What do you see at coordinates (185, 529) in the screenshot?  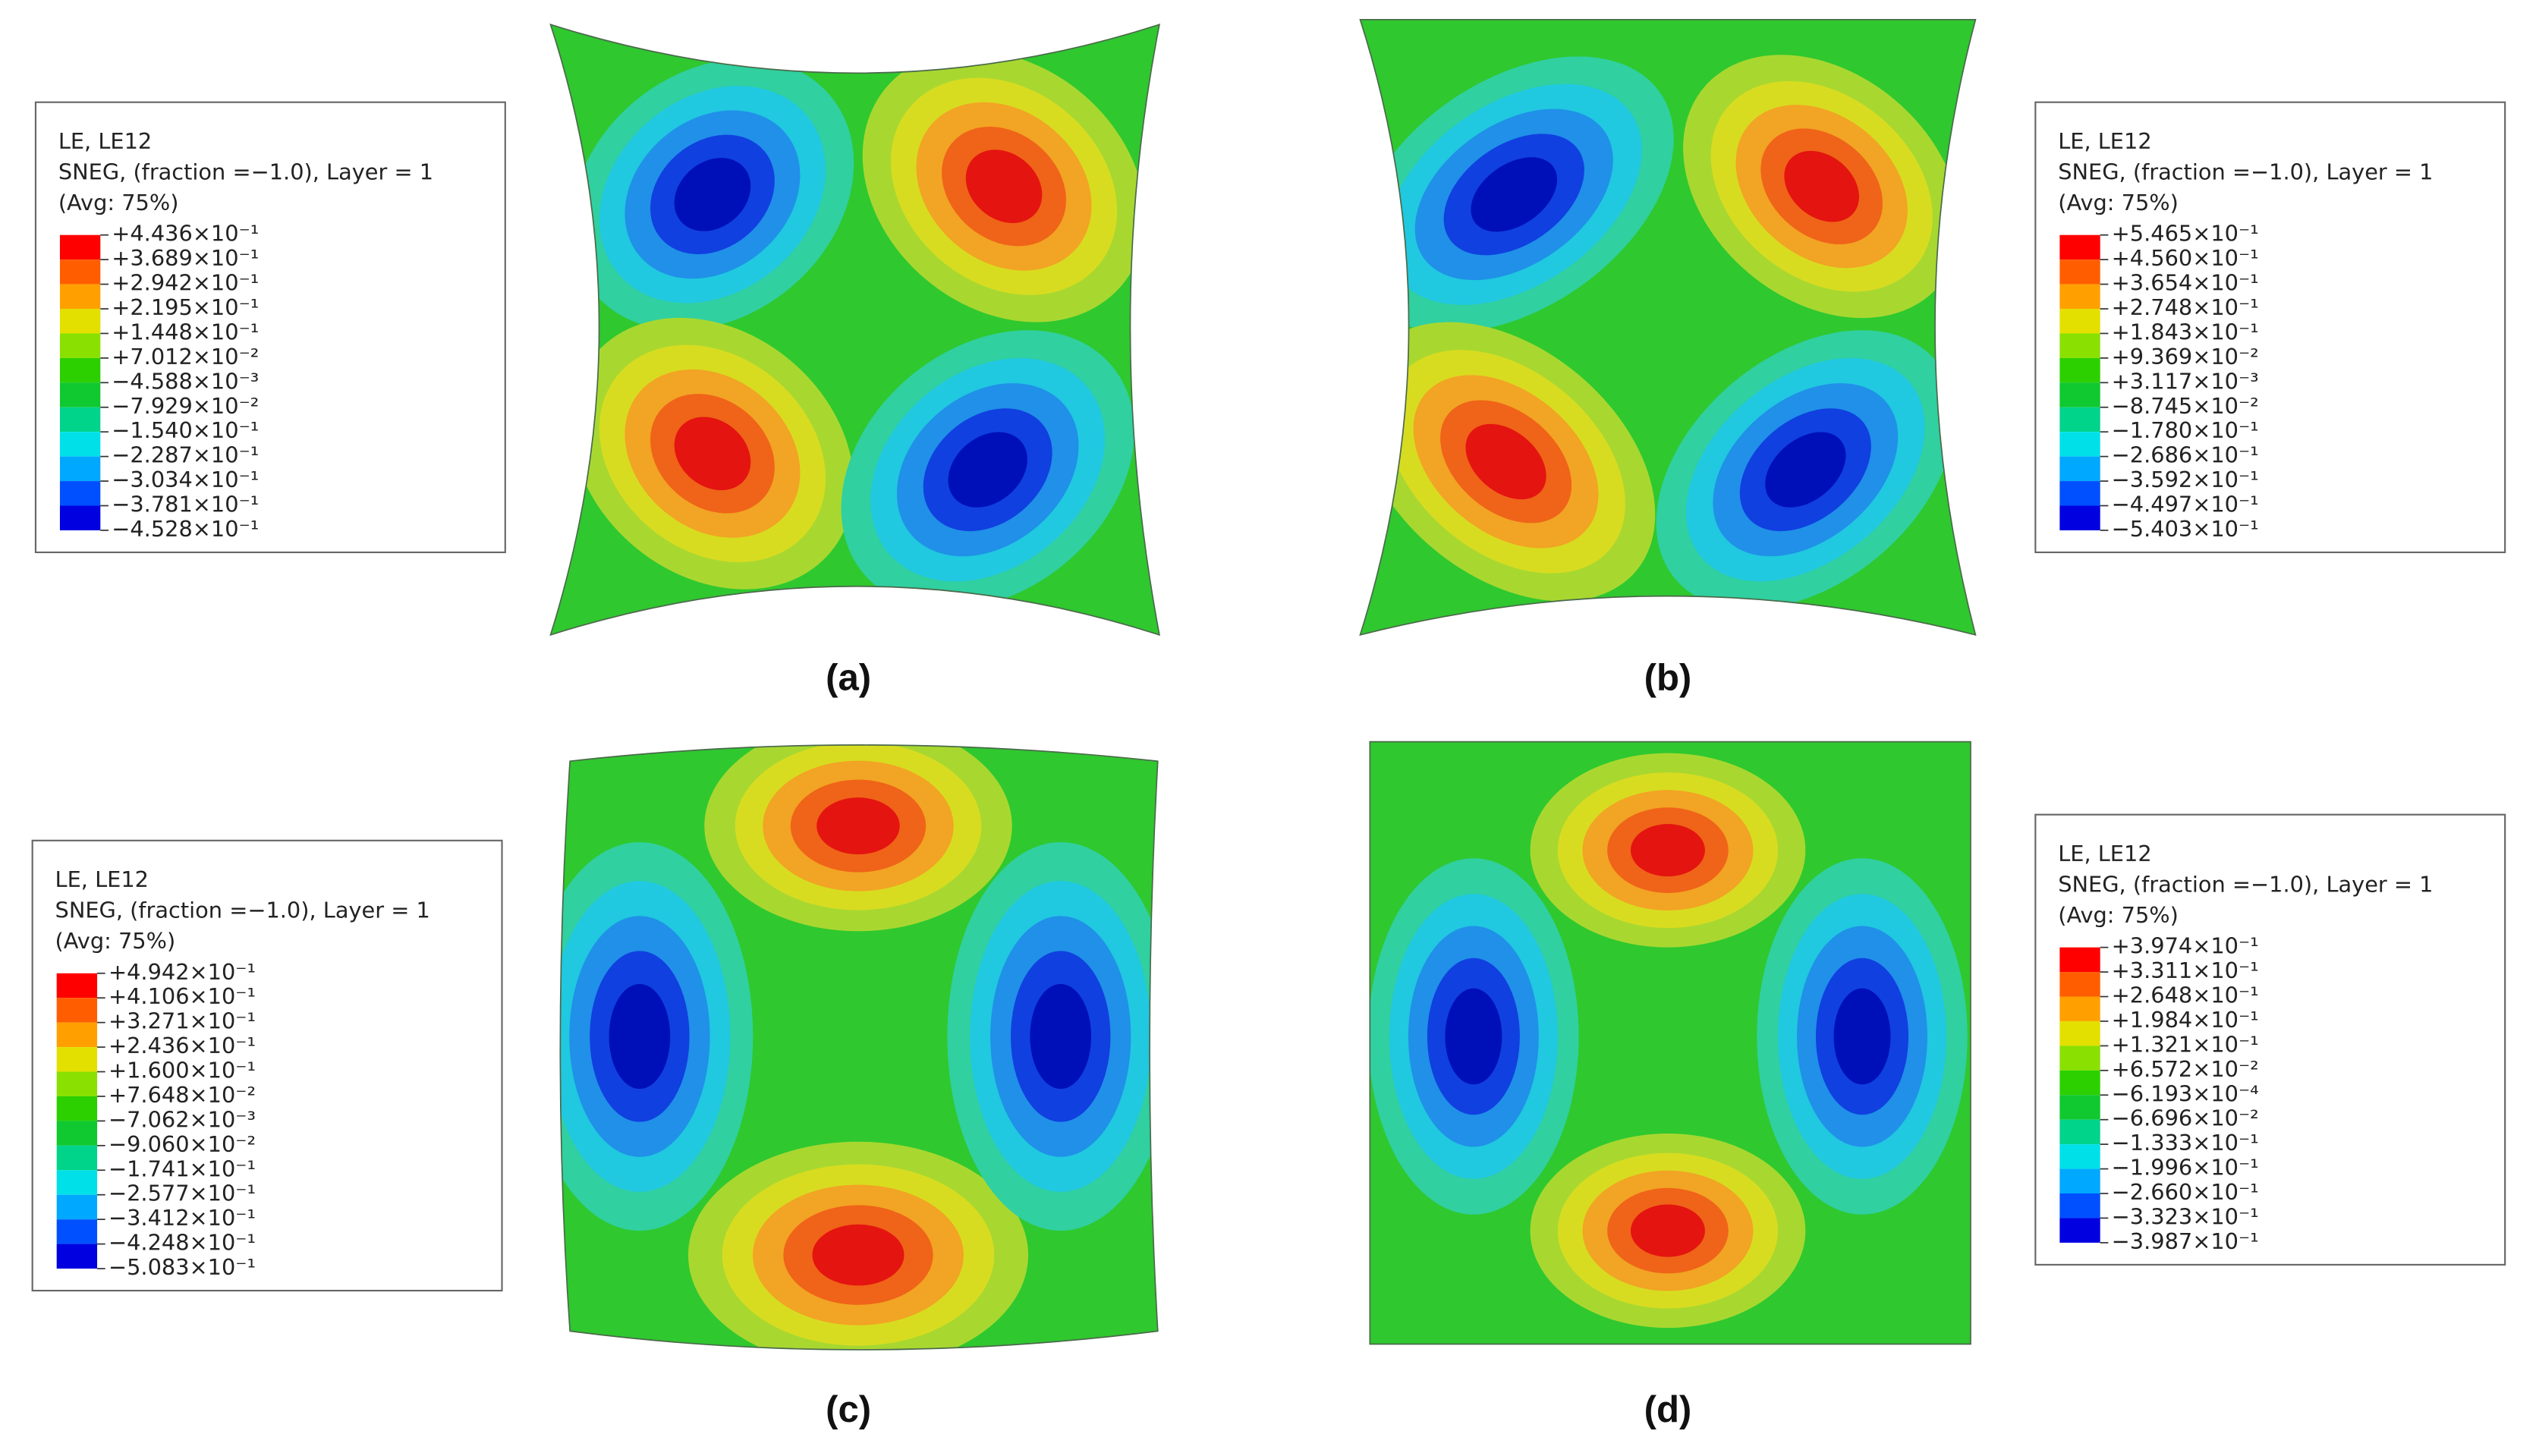 I see `legend-level: −4.528×10⁻¹` at bounding box center [185, 529].